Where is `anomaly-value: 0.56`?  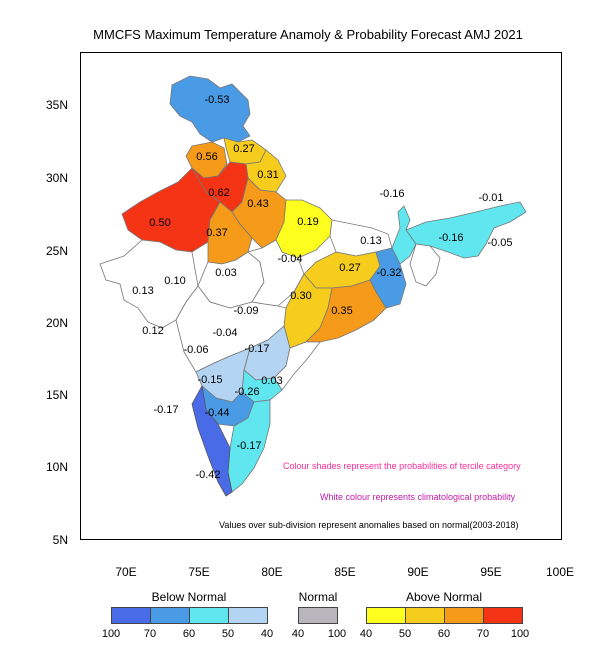
anomaly-value: 0.56 is located at coordinates (207, 157).